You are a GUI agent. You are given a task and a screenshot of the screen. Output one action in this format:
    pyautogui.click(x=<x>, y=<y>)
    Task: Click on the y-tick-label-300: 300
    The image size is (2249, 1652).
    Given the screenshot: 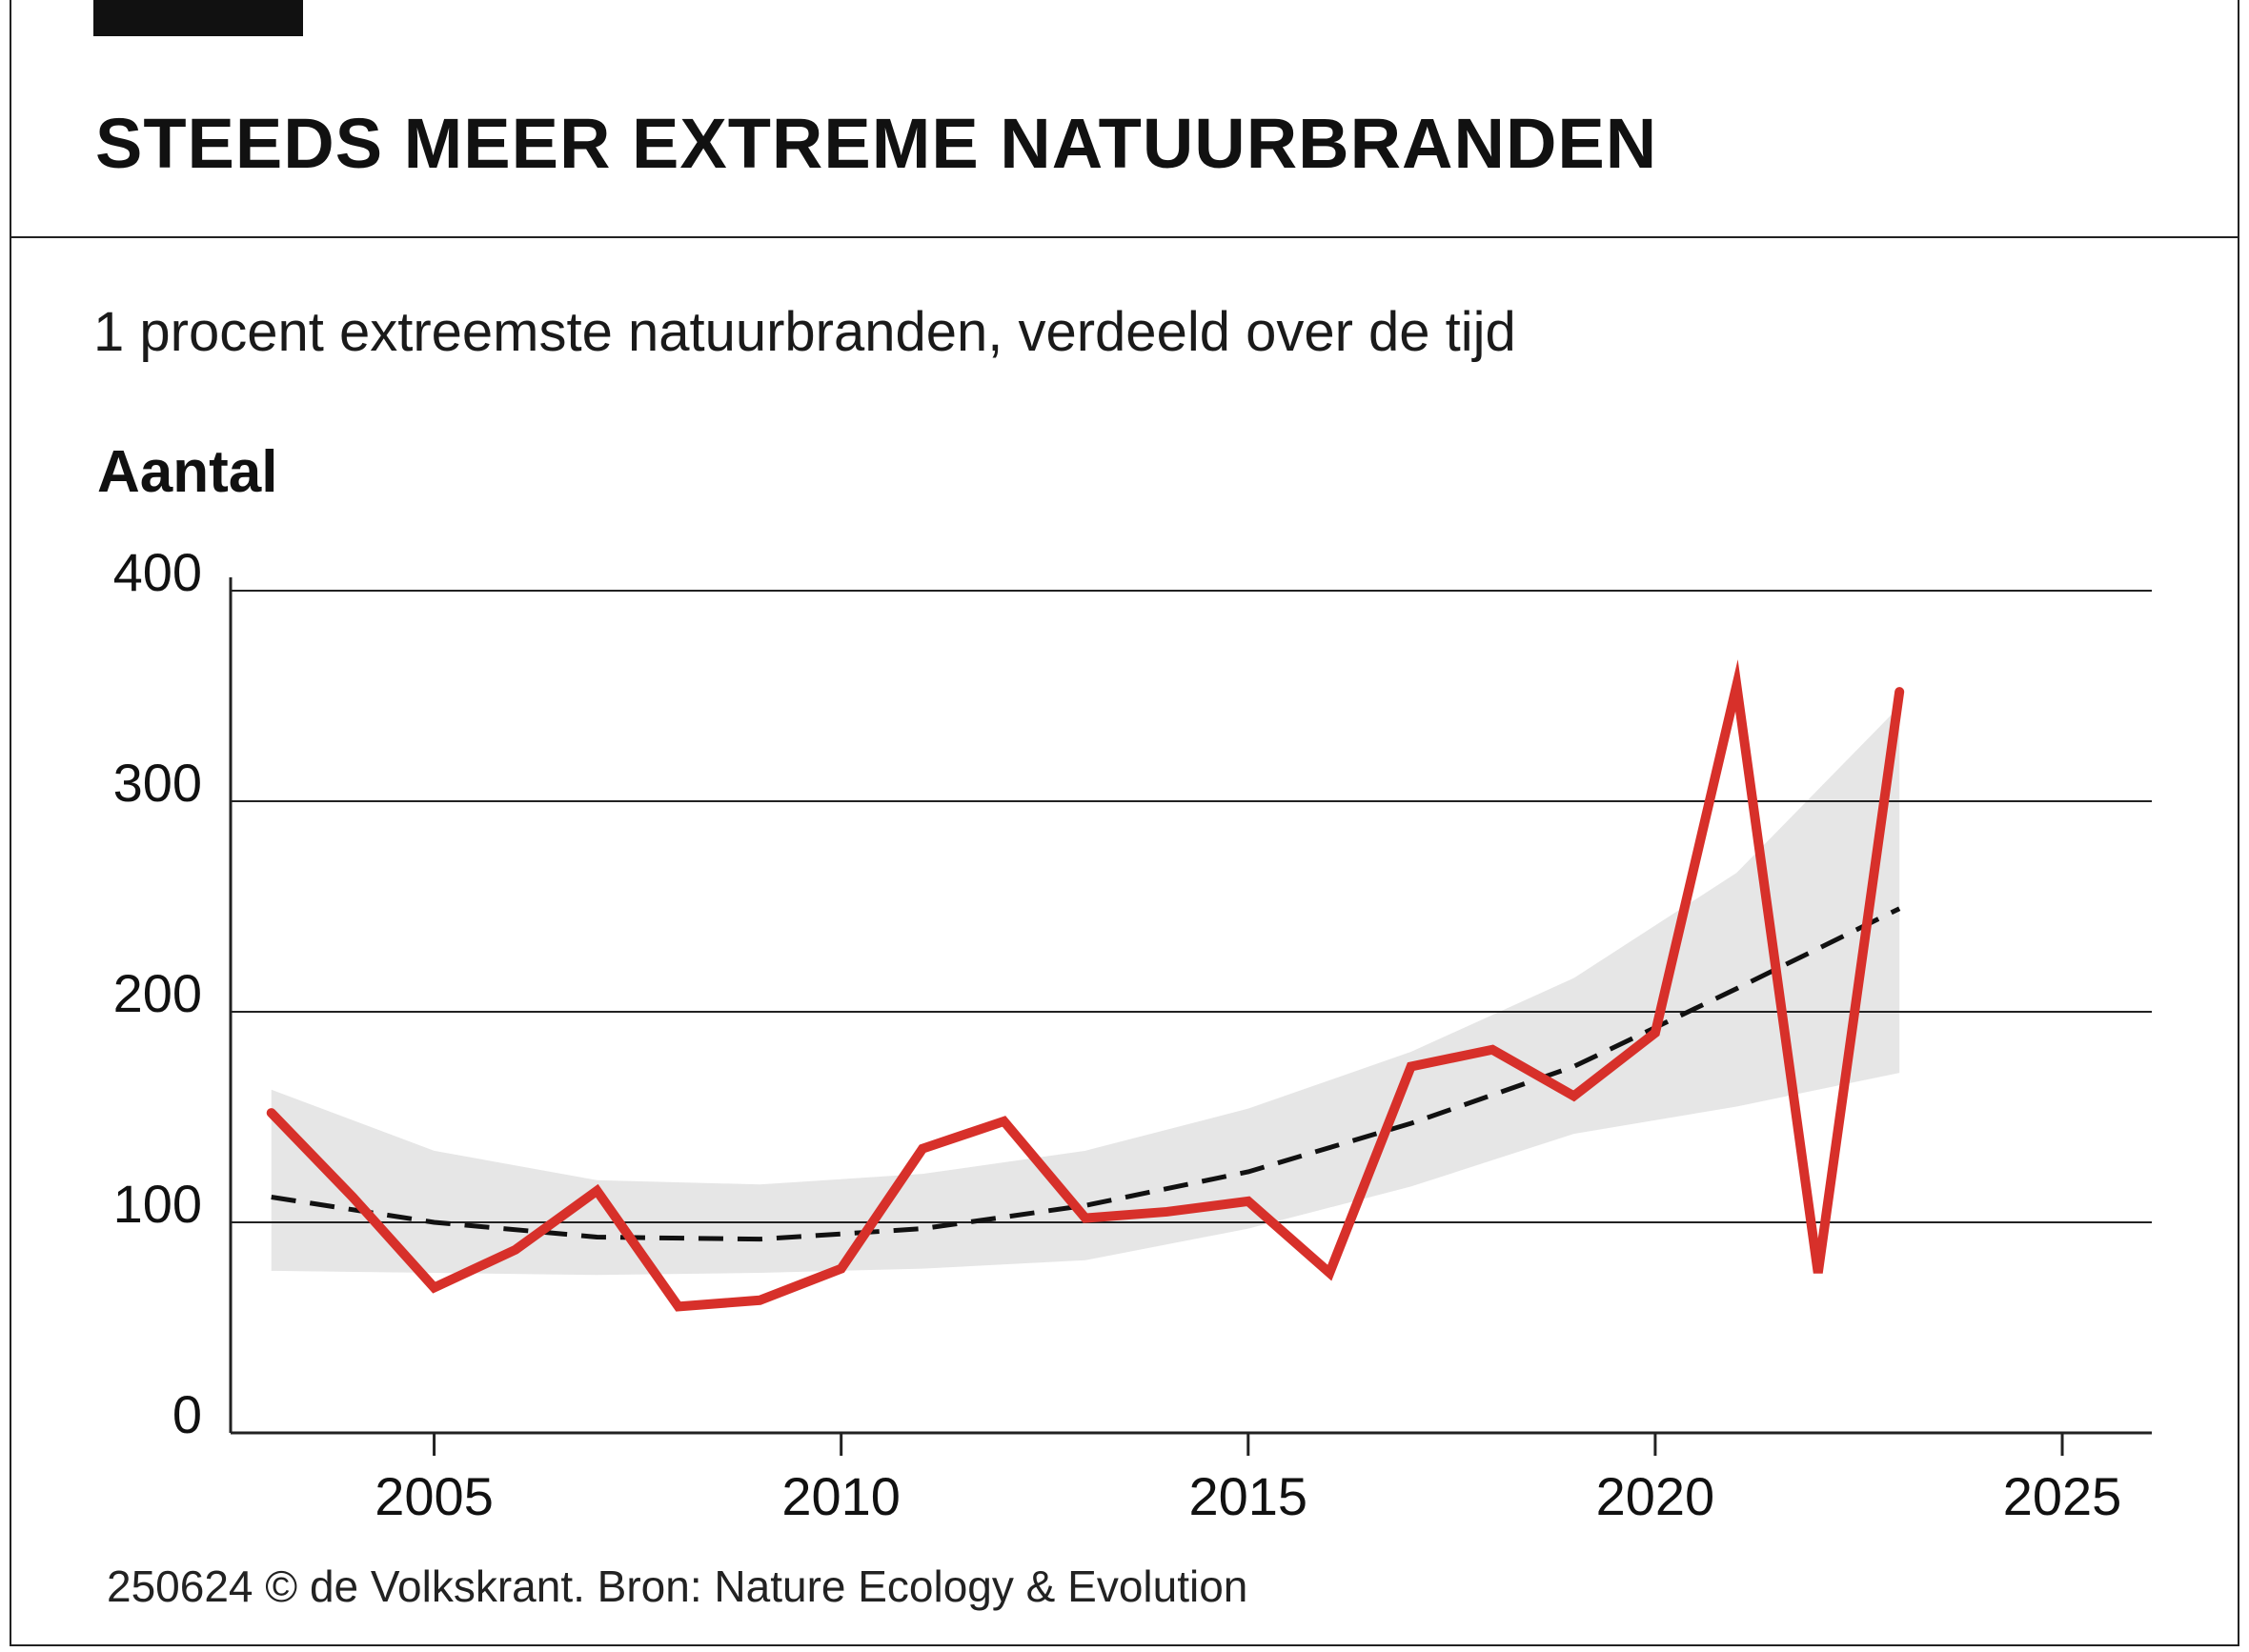 What is the action you would take?
    pyautogui.click(x=157, y=783)
    